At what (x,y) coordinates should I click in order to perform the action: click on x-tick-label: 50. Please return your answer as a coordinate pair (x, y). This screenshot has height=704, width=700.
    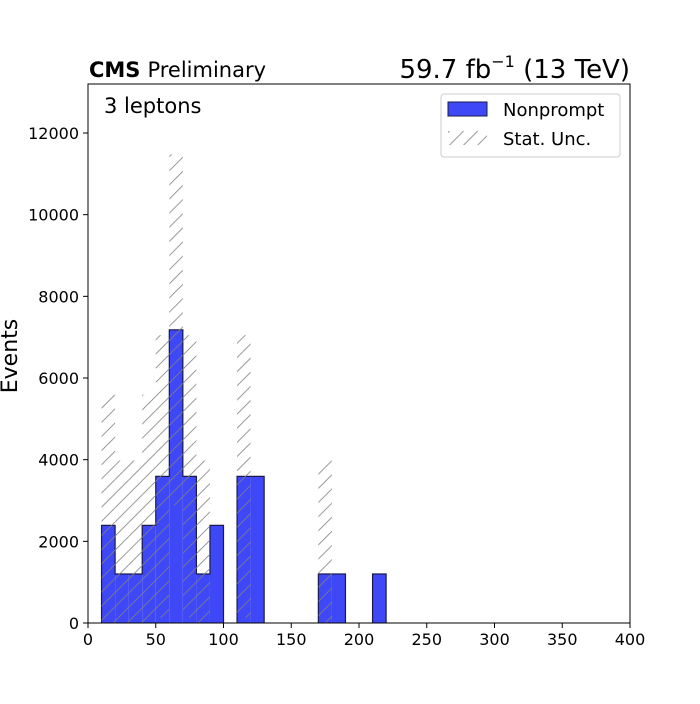
    Looking at the image, I should click on (156, 639).